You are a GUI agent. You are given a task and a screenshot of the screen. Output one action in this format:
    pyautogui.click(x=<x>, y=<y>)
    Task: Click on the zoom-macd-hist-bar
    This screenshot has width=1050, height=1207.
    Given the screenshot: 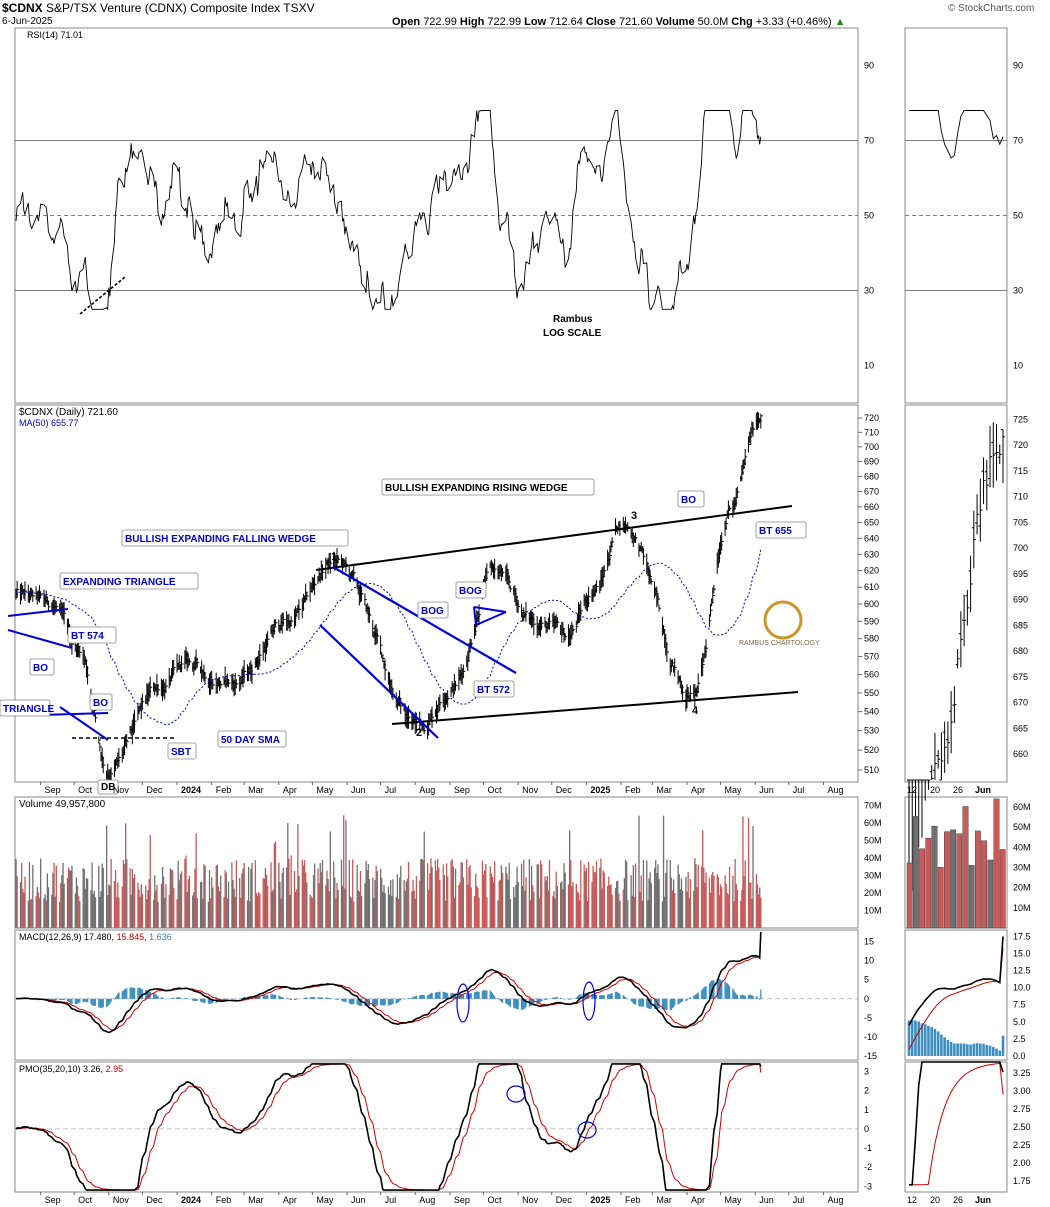 What is the action you would take?
    pyautogui.click(x=957, y=1049)
    